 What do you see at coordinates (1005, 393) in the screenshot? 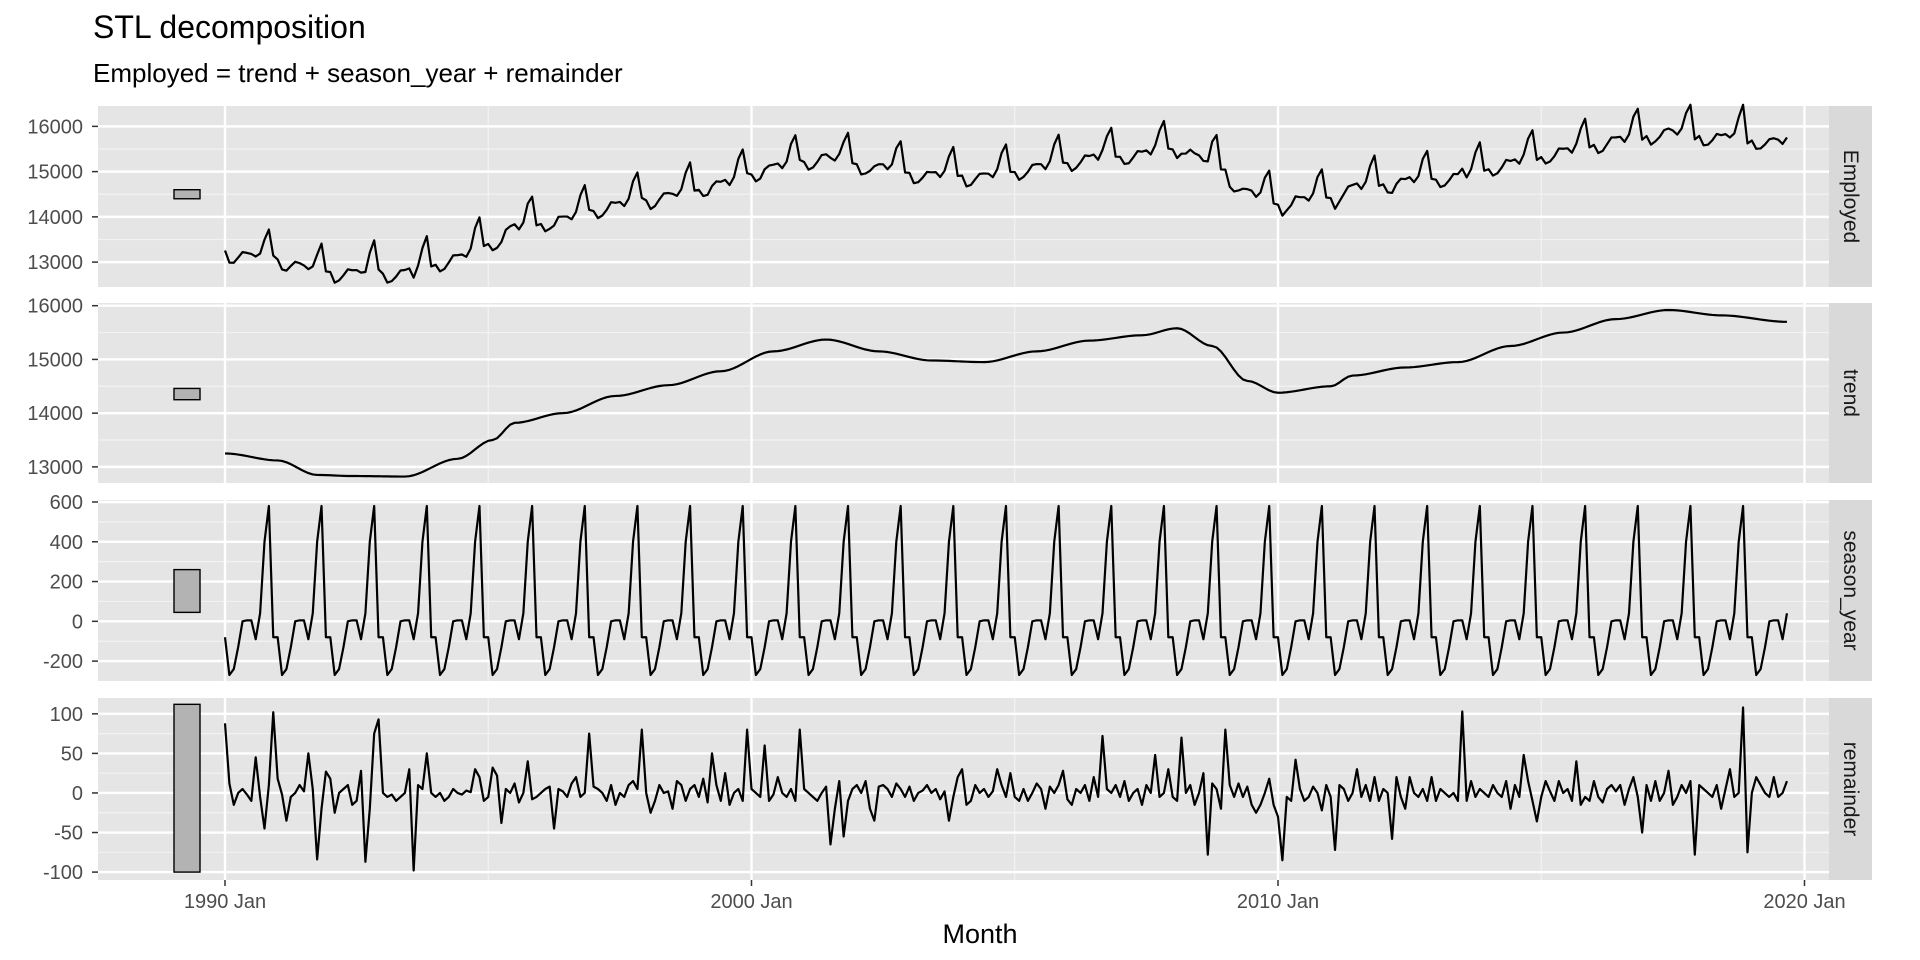
I see `series-line-trend` at bounding box center [1005, 393].